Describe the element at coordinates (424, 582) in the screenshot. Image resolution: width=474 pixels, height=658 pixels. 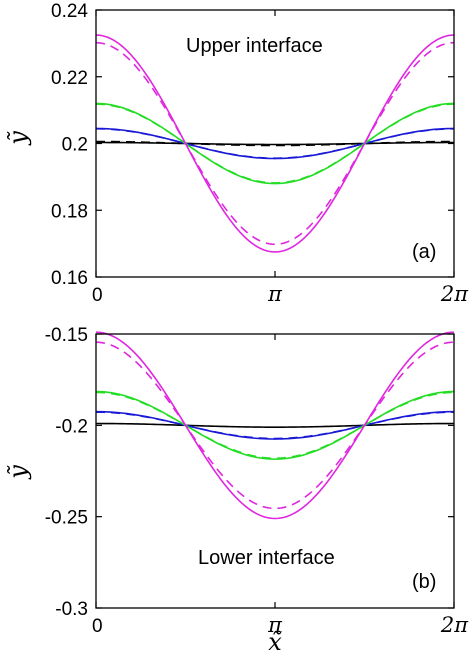
I see `panel-label-b: (b)` at that location.